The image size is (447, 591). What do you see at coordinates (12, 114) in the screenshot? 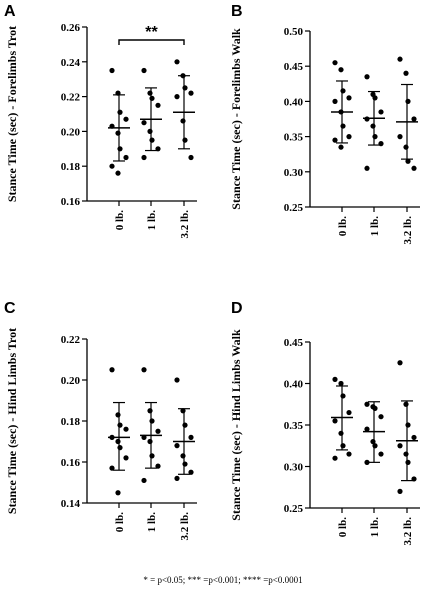
I see `y-axis-label: Stance Time (sec) - Forelimbs Trot` at bounding box center [12, 114].